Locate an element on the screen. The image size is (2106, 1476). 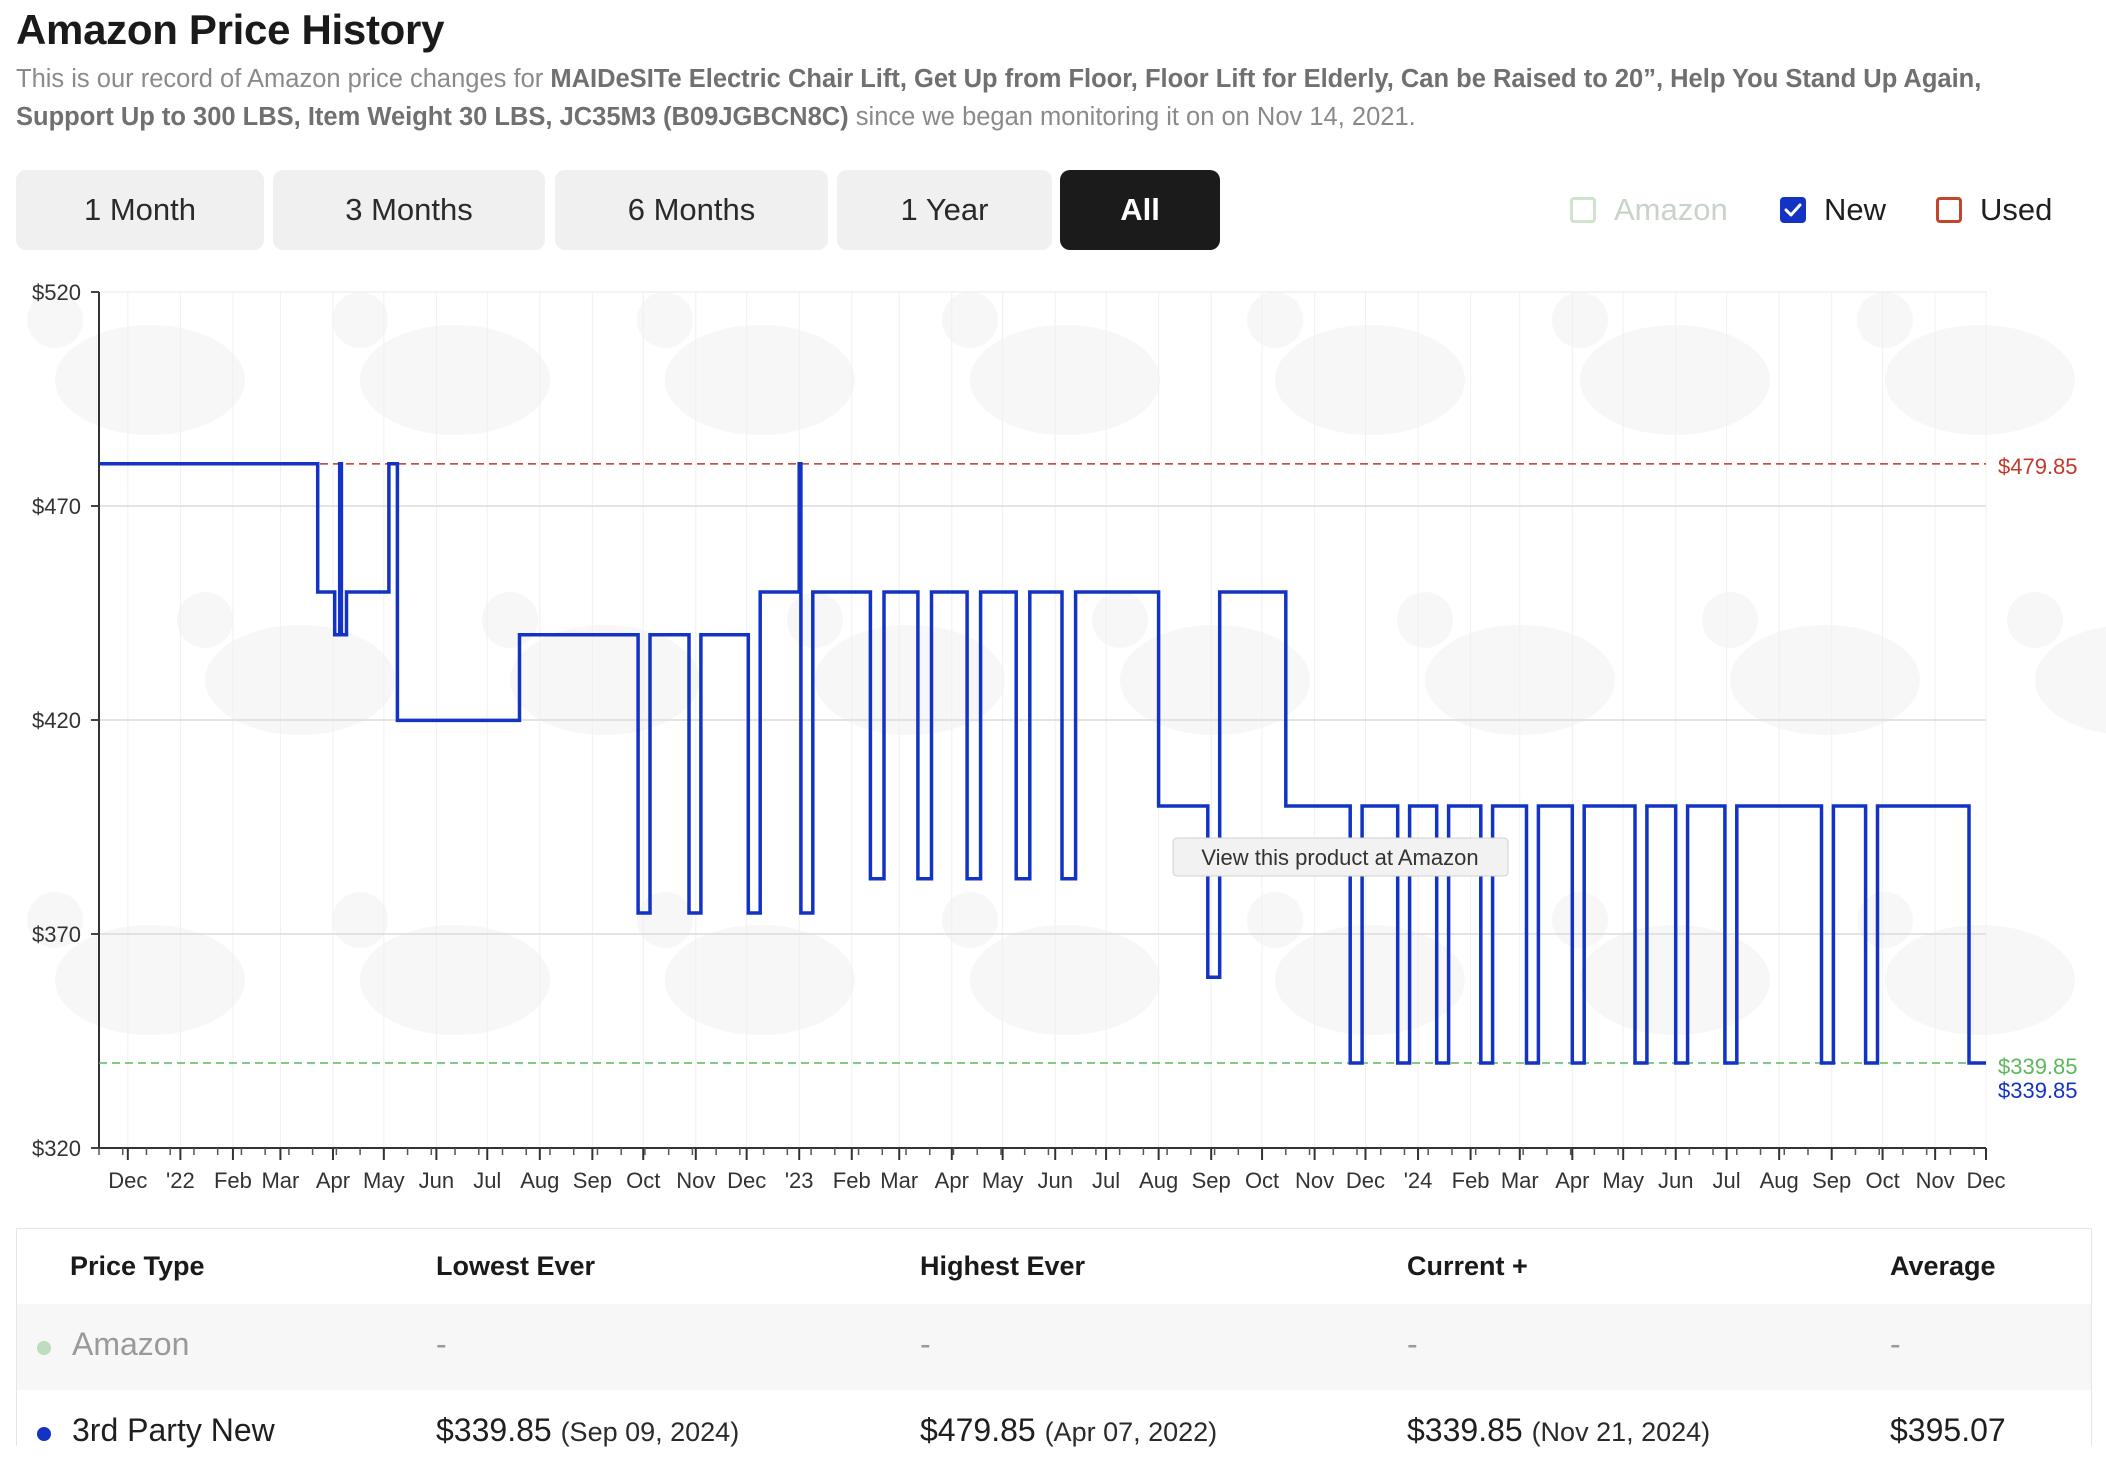
legend-used-label: Used is located at coordinates (2016, 209).